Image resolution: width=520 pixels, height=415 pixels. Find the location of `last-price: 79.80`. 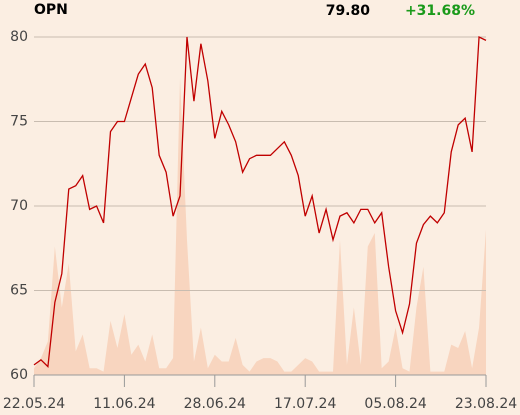

last-price: 79.80 is located at coordinates (348, 11).